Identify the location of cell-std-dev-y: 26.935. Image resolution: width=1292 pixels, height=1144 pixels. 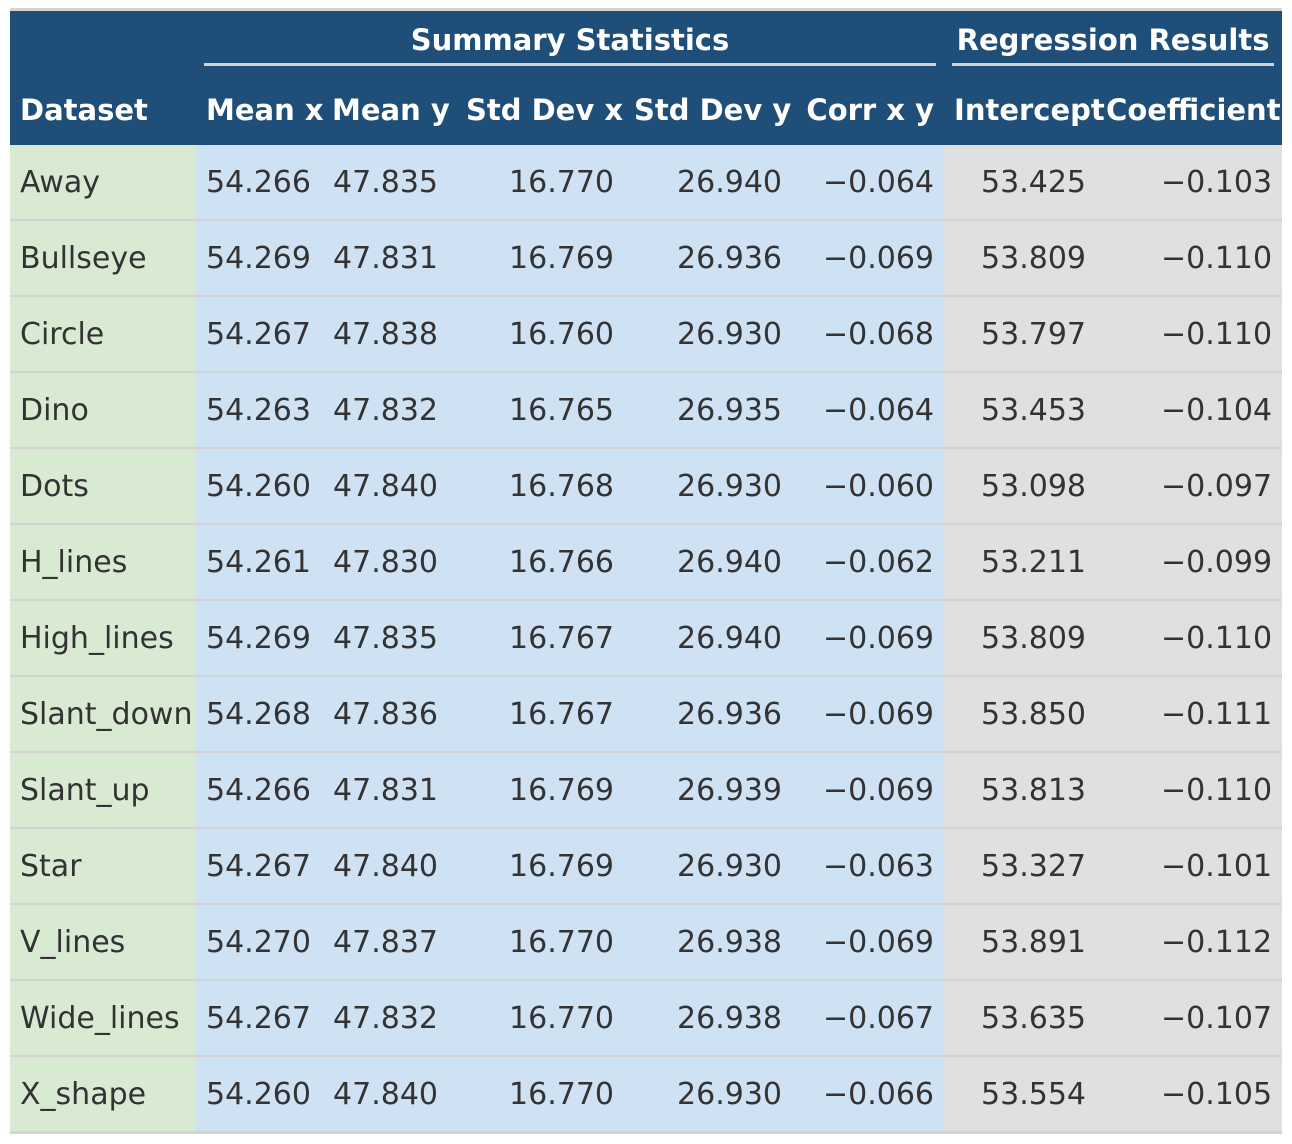
(708, 409).